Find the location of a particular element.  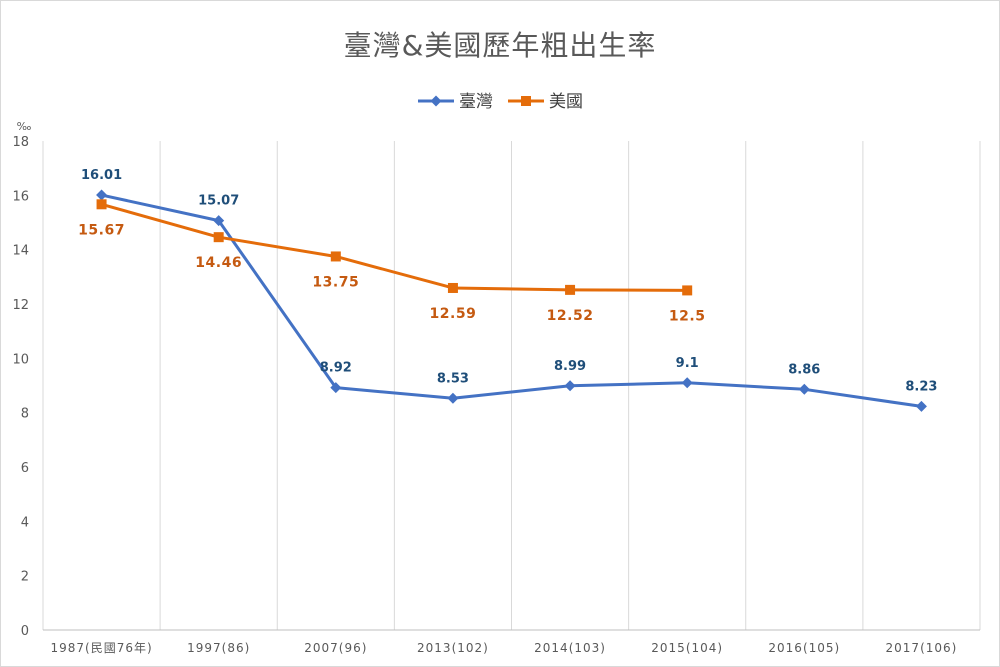

legend: 臺灣 美國 is located at coordinates (500, 102).